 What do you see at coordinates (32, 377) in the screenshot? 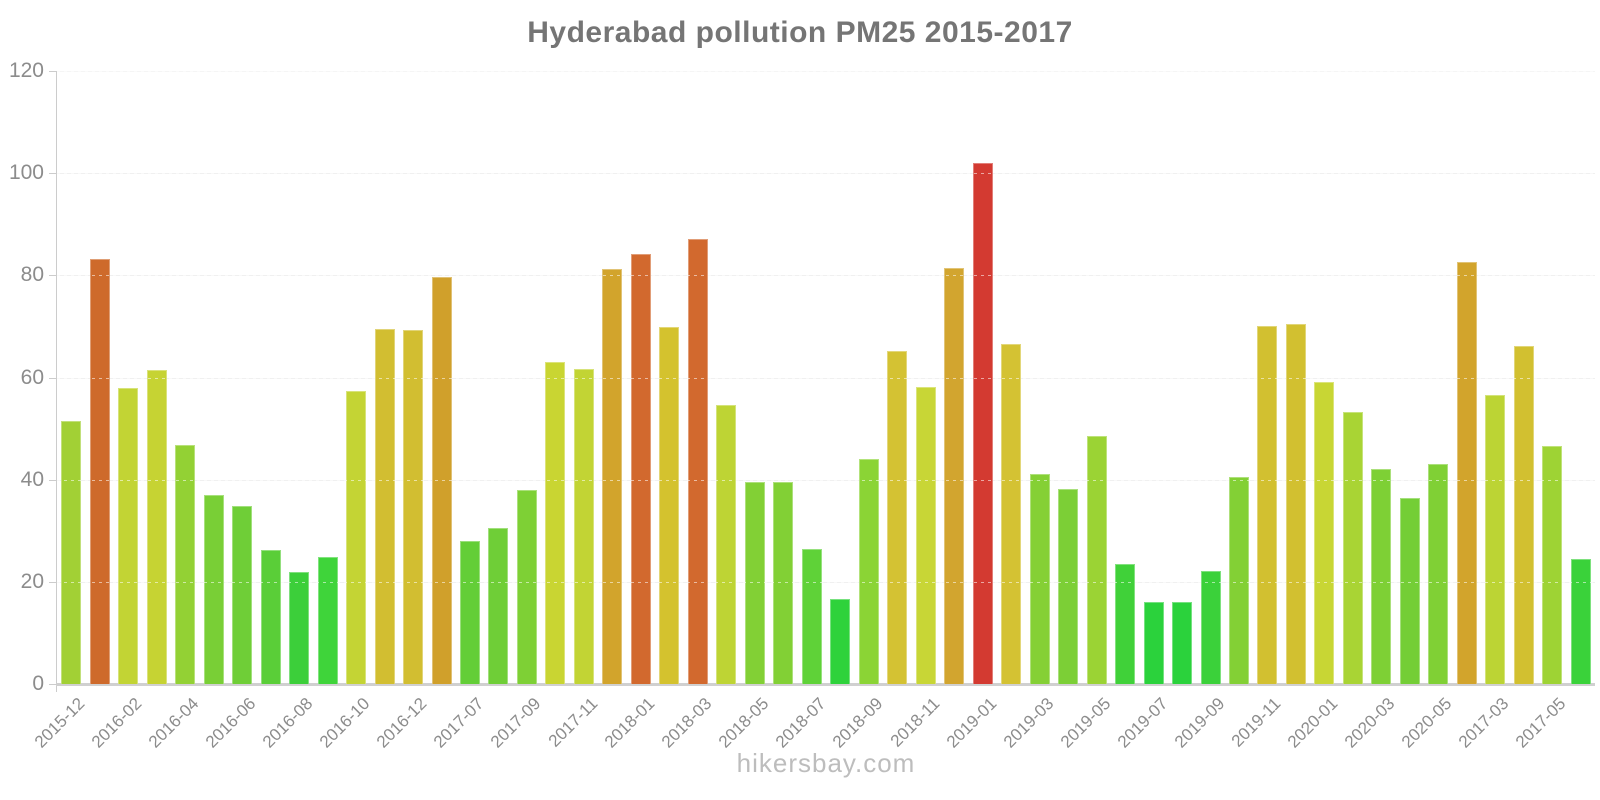
I see `y-tick-label-60: 60` at bounding box center [32, 377].